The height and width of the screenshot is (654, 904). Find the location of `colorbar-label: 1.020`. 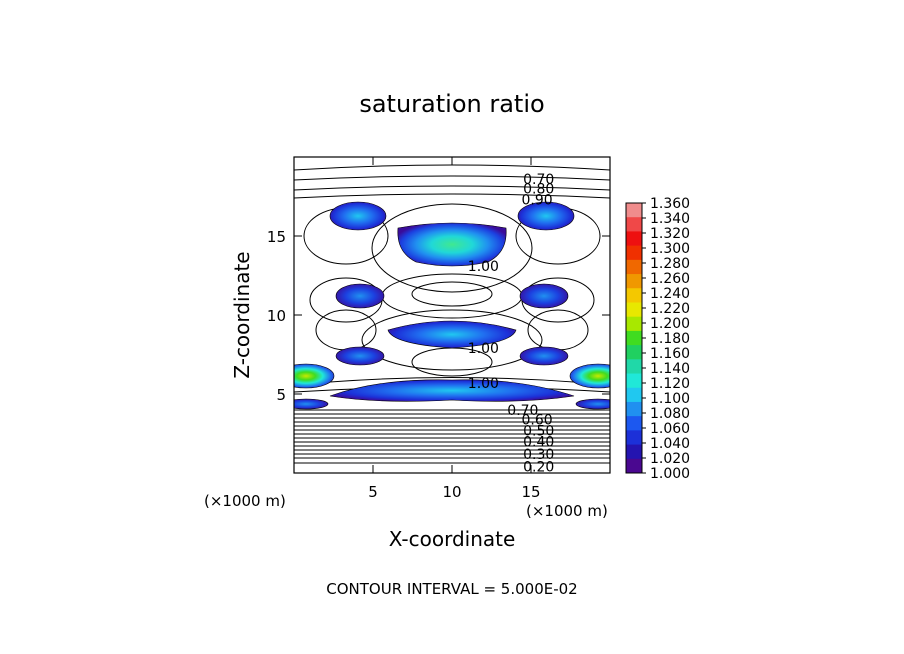

colorbar-label: 1.020 is located at coordinates (670, 459).